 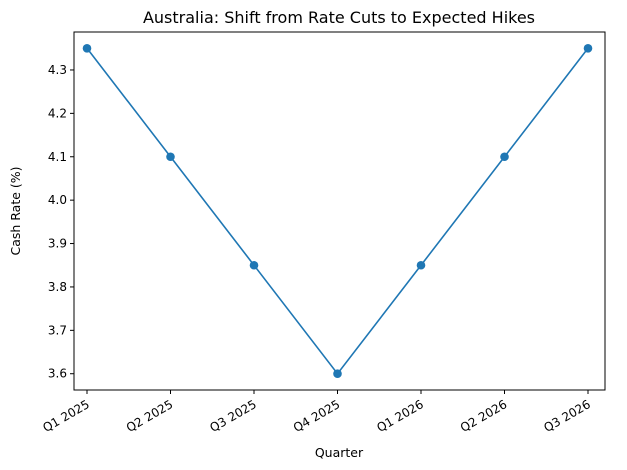 I want to click on x-tick-label: Q3 2026, so click(x=567, y=416).